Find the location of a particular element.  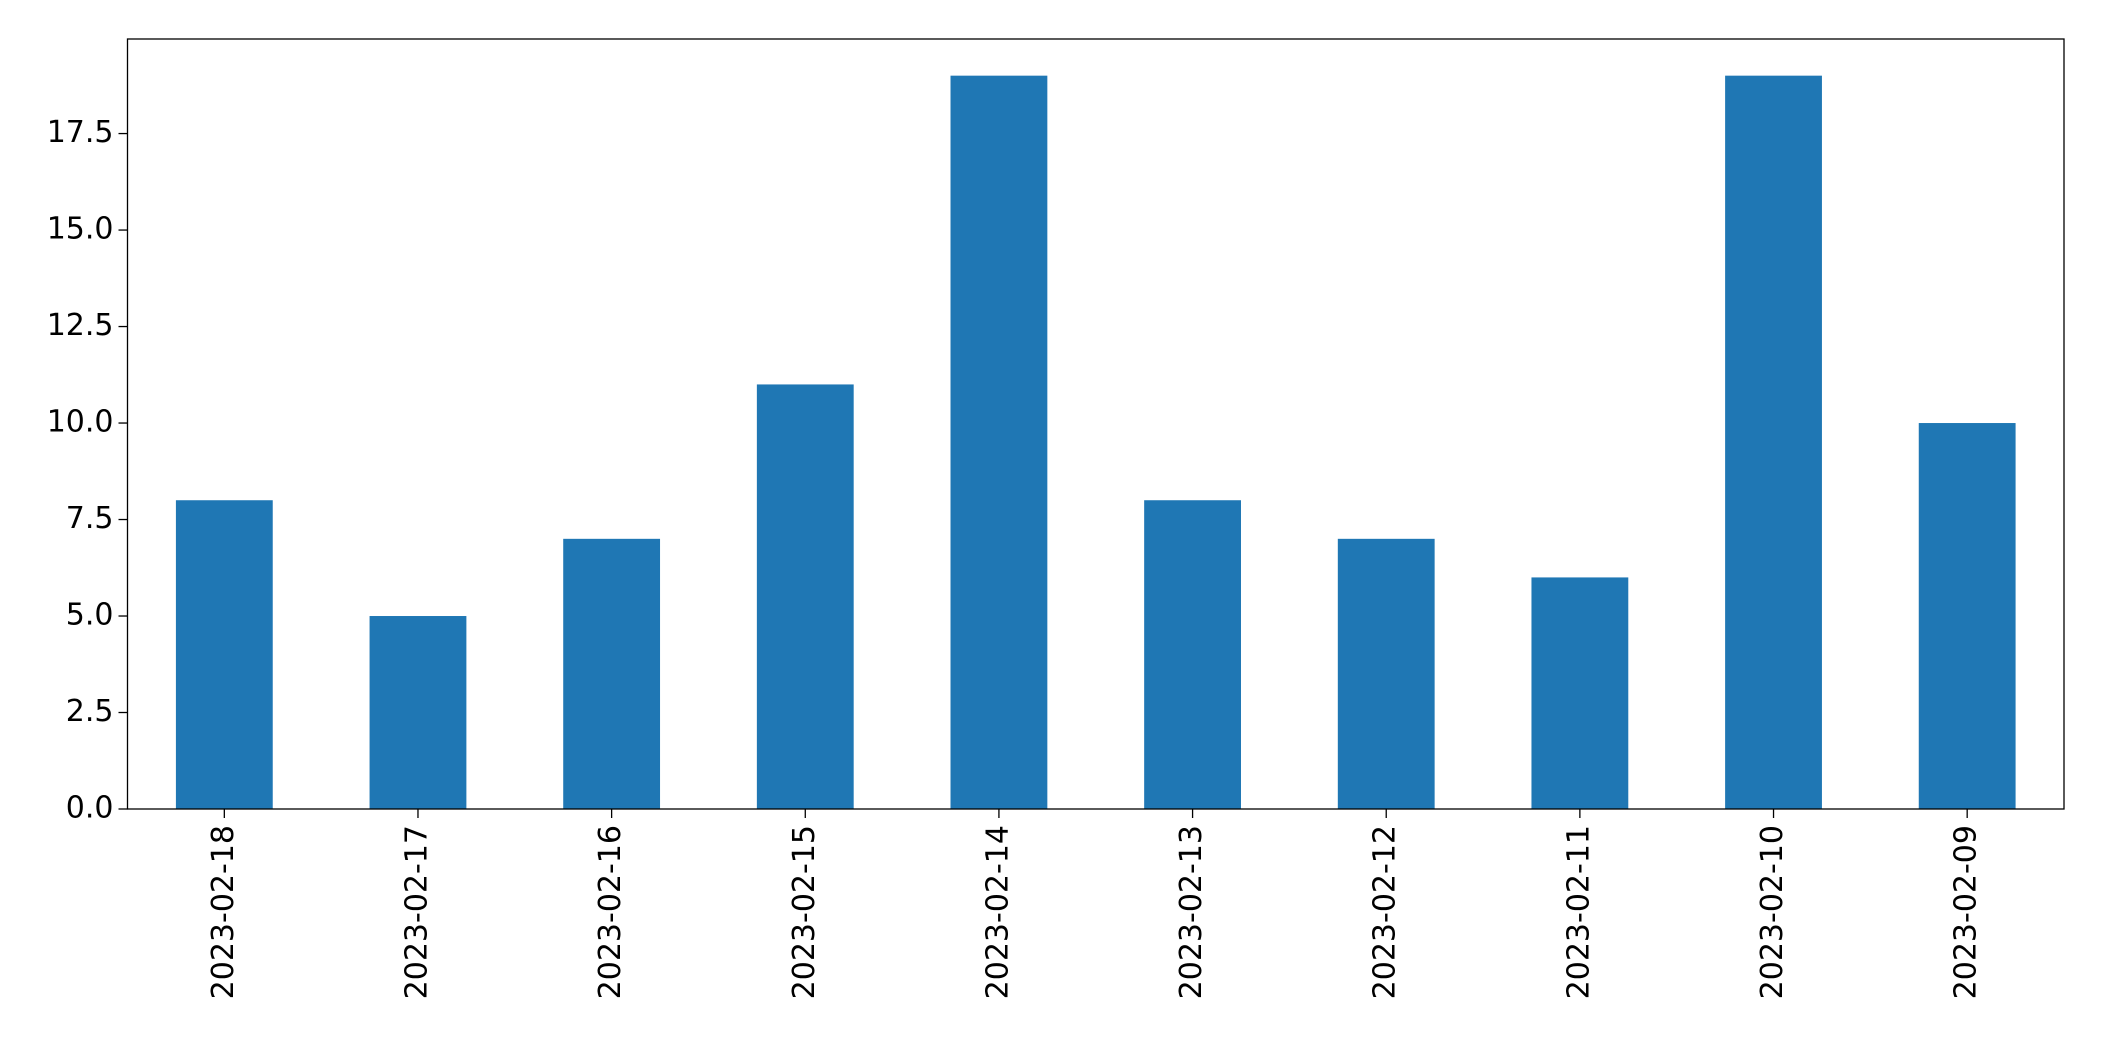

x-tick-label: 2023-02-15 is located at coordinates (804, 912).